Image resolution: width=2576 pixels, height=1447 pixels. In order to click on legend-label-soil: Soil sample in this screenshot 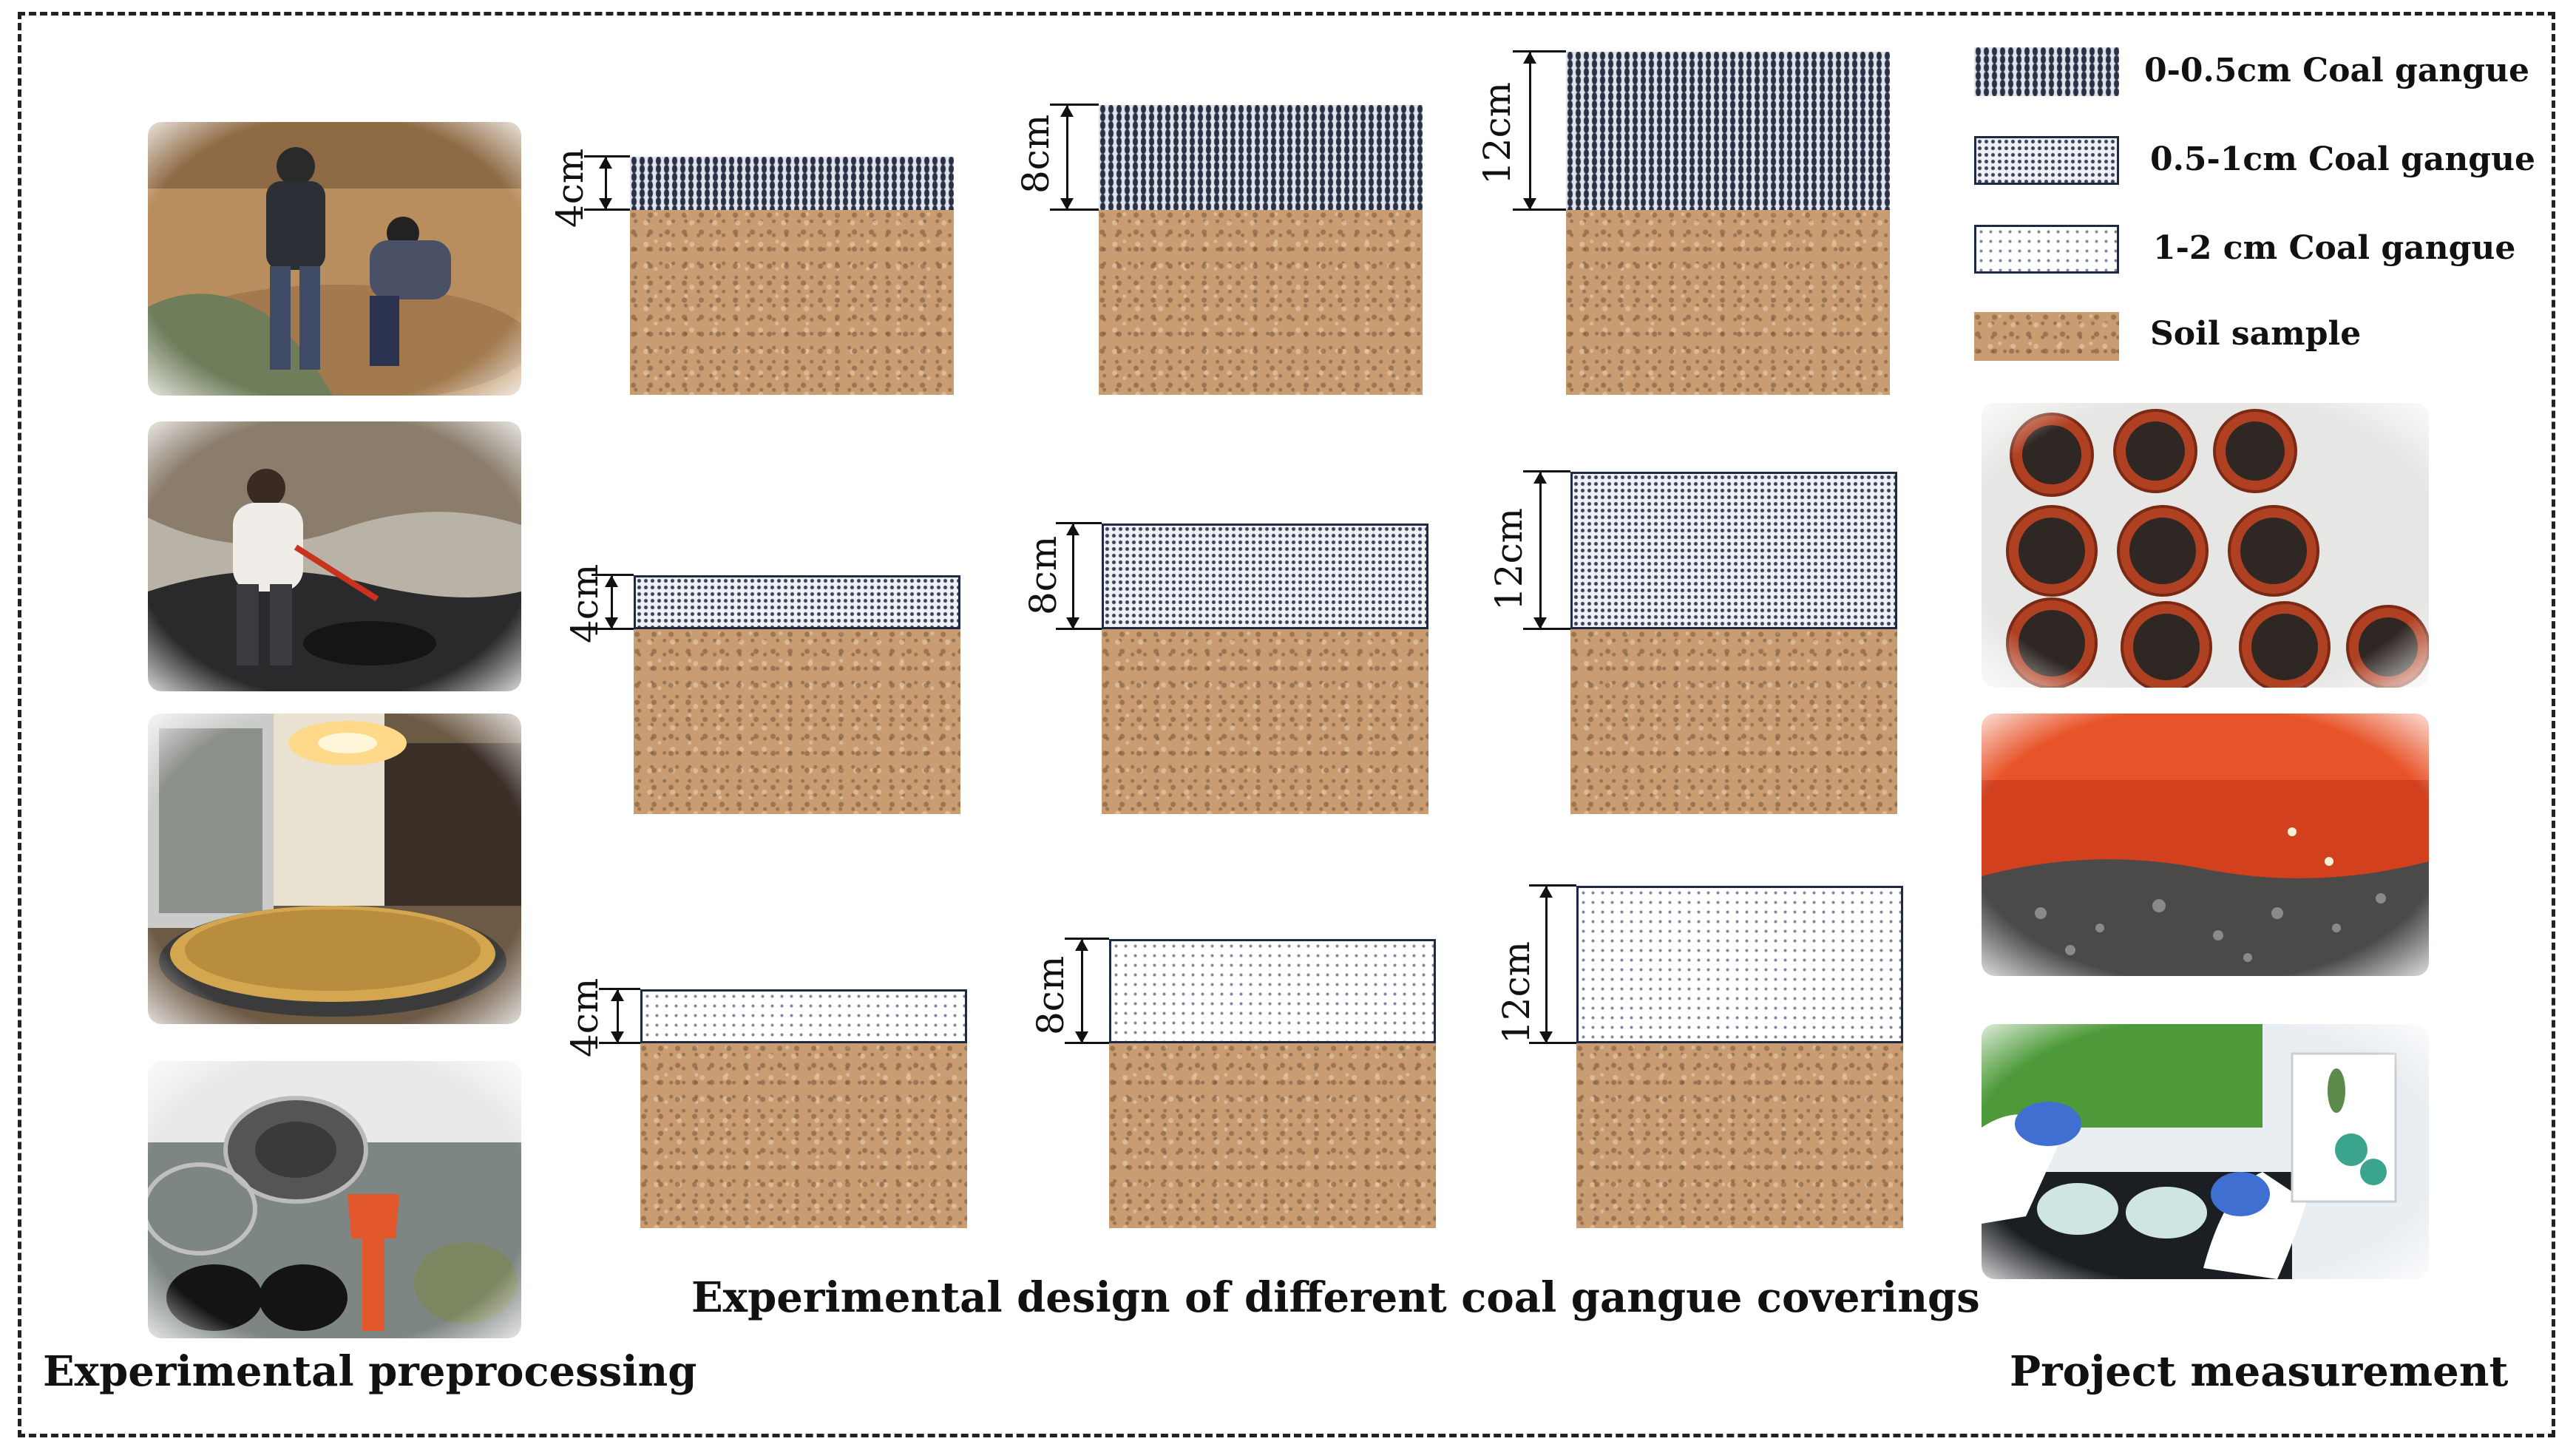, I will do `click(2256, 334)`.